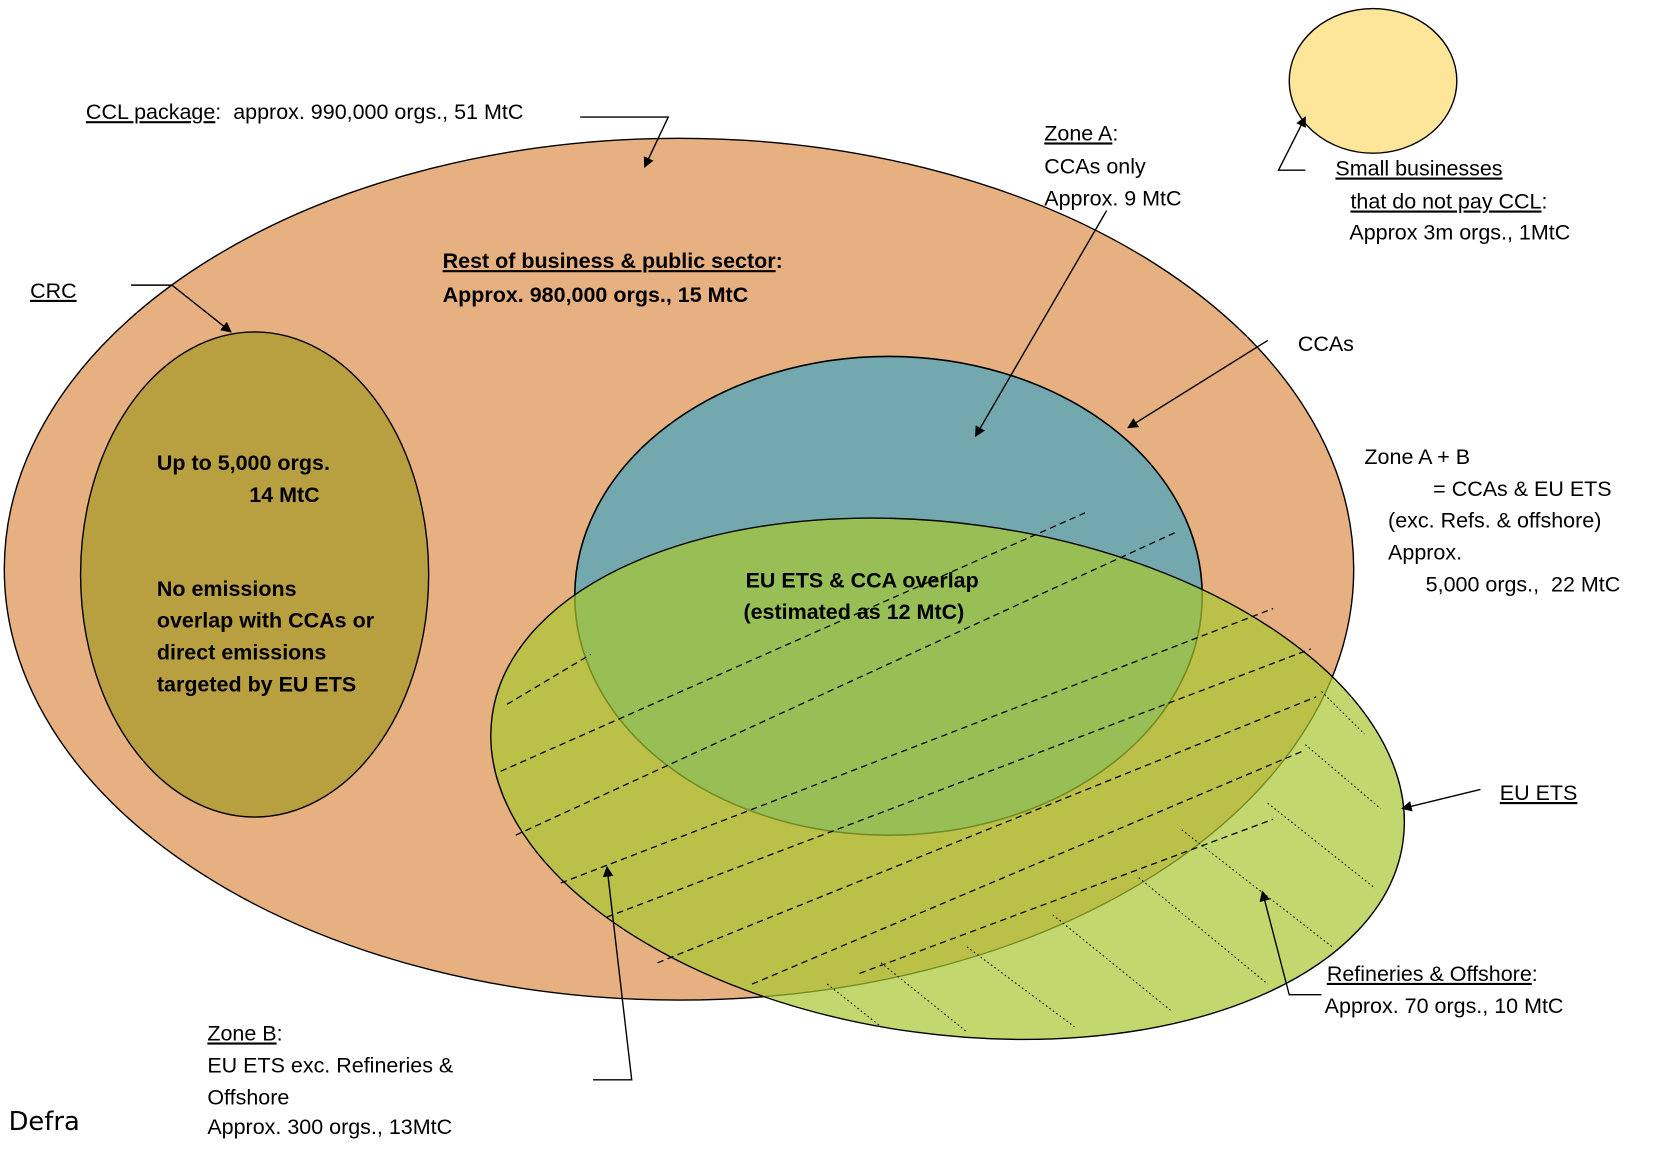 The image size is (1676, 1149). Describe the element at coordinates (1417, 457) in the screenshot. I see `zone-ab-text: Zone A + B` at that location.